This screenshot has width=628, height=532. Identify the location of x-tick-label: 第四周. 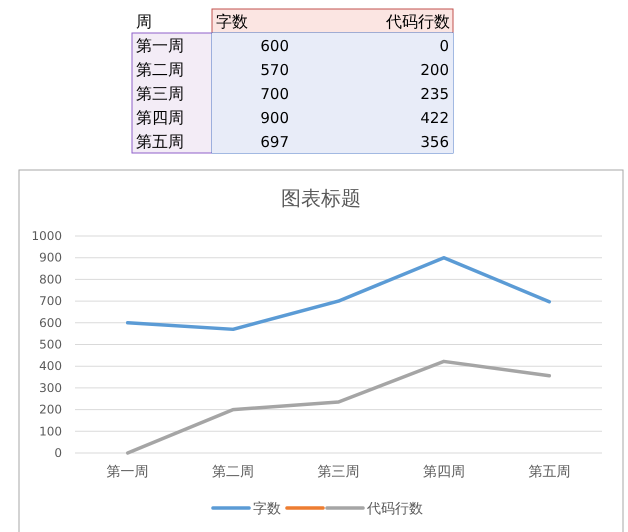
(443, 472).